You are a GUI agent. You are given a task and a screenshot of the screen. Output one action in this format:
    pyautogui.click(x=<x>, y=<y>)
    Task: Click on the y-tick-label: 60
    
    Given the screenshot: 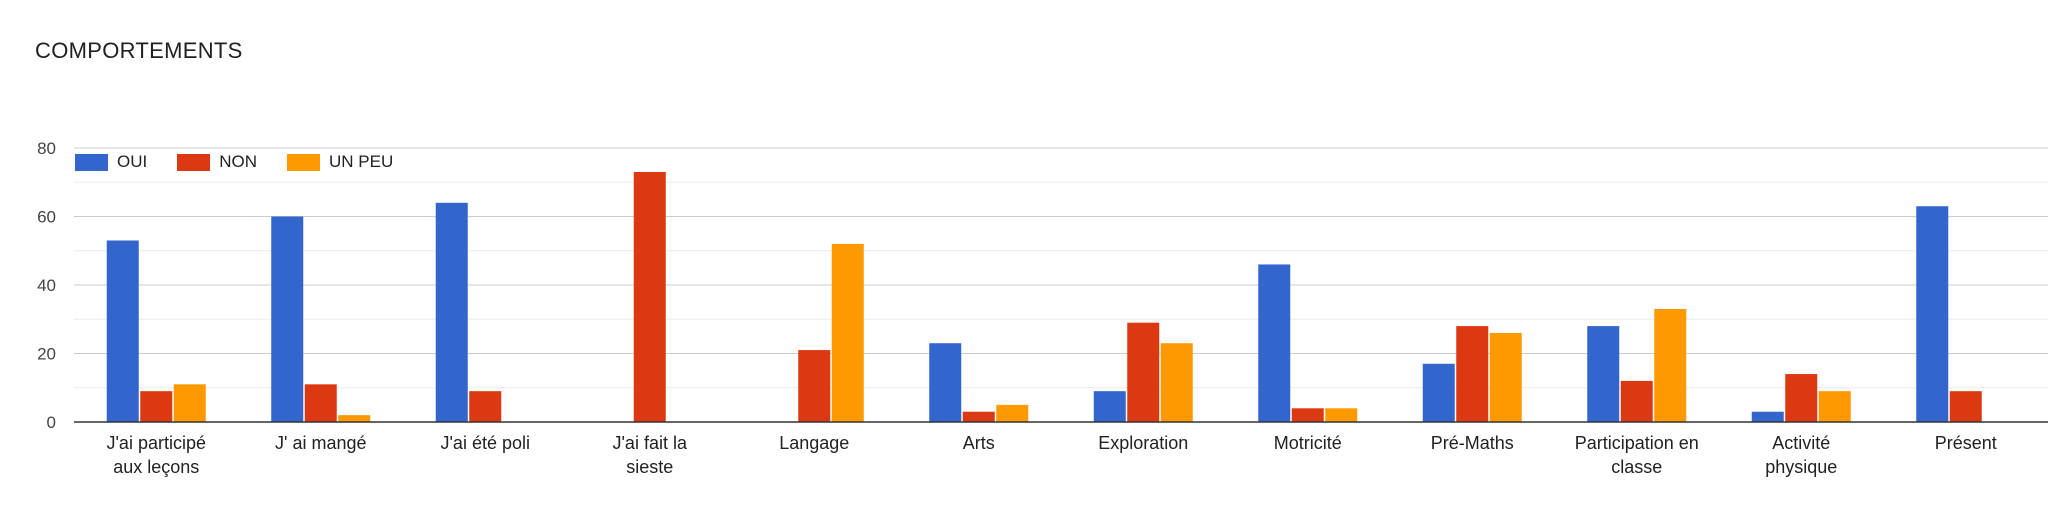 What is the action you would take?
    pyautogui.click(x=46, y=217)
    